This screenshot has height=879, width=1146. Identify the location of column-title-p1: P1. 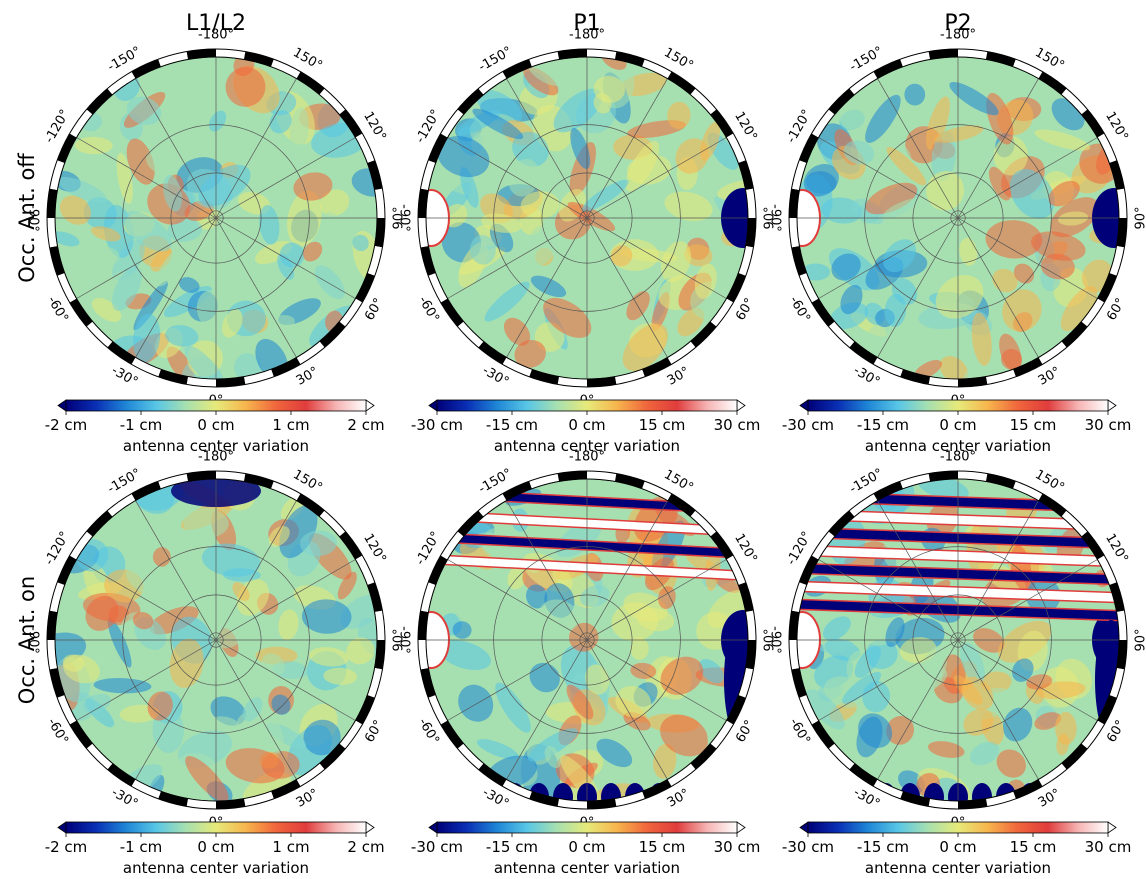
(586, 23).